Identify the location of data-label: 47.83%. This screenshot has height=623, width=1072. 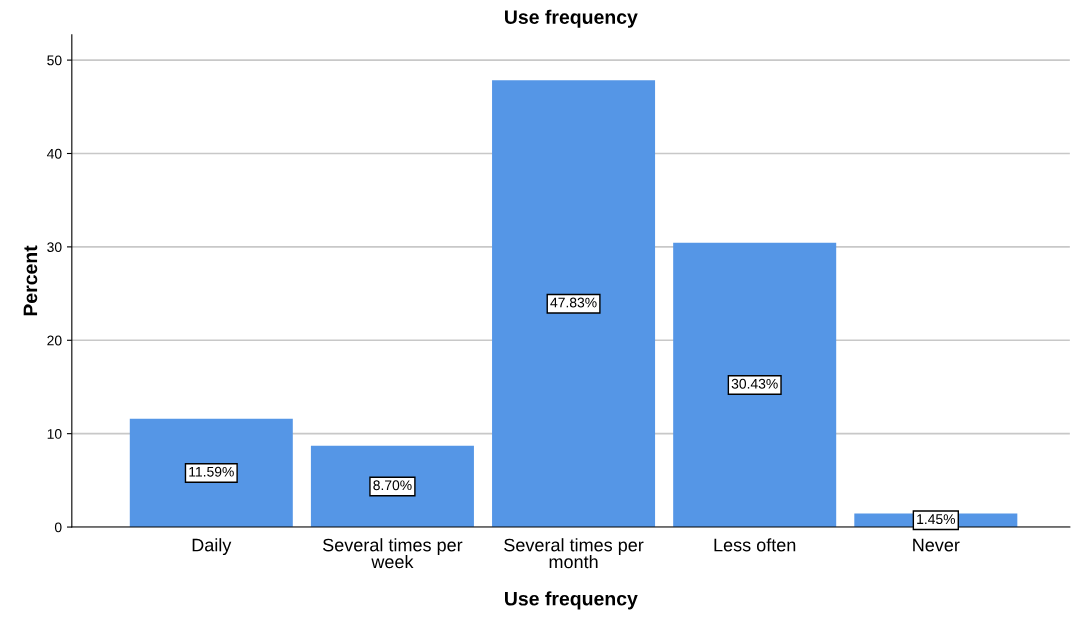
(573, 302).